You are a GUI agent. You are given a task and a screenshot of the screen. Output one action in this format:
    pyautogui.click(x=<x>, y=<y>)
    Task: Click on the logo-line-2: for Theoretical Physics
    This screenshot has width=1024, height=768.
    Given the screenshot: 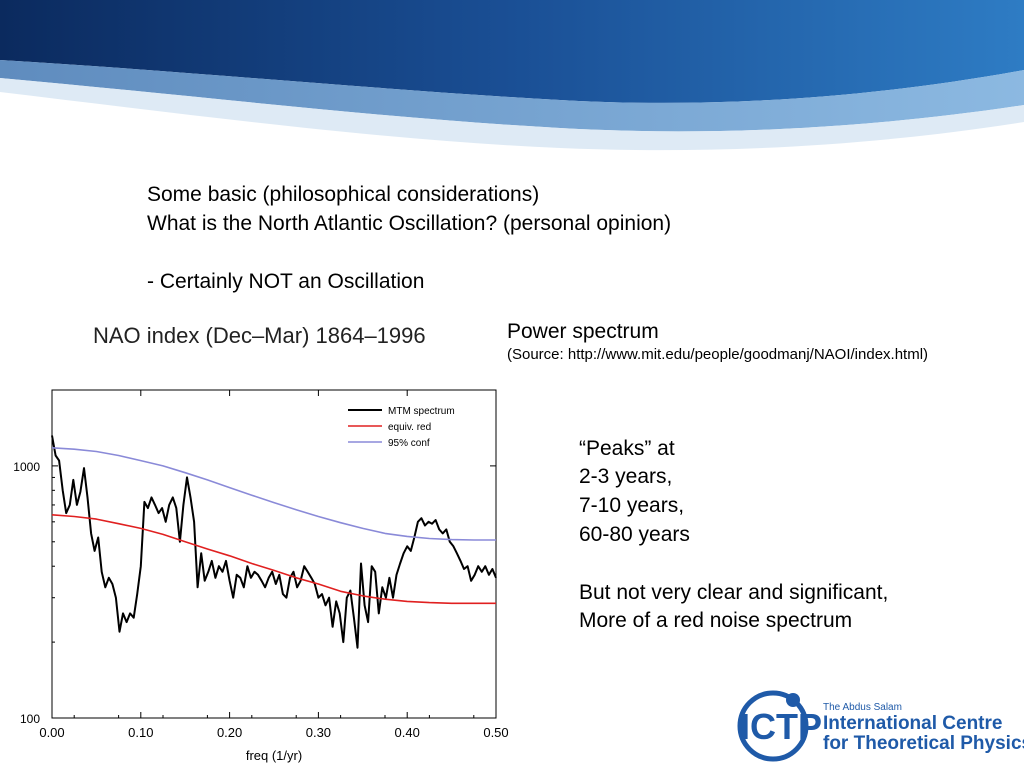 What is the action you would take?
    pyautogui.click(x=923, y=743)
    